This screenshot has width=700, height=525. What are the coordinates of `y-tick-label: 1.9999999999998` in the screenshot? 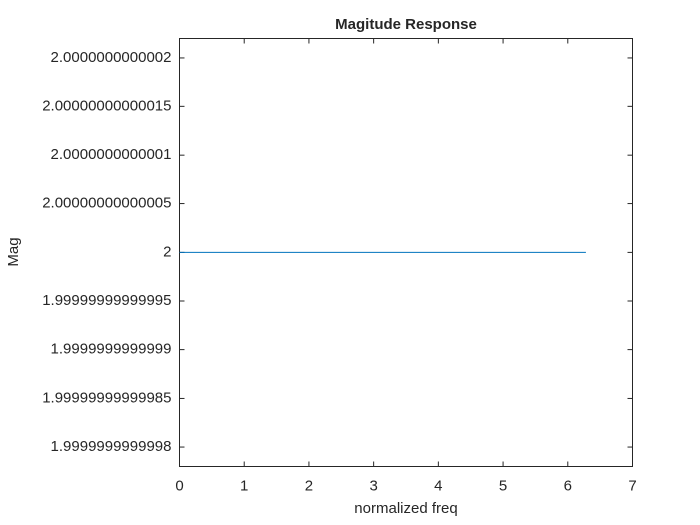 It's located at (111, 446).